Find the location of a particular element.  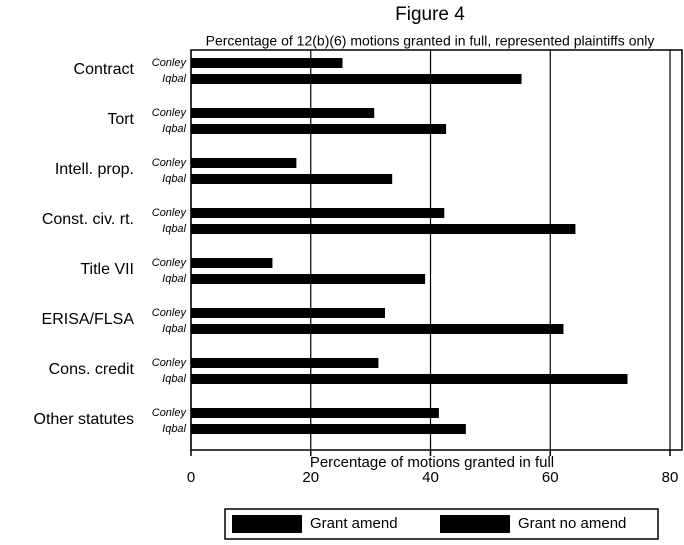

y-tick-label: Other statutes is located at coordinates (84, 419).